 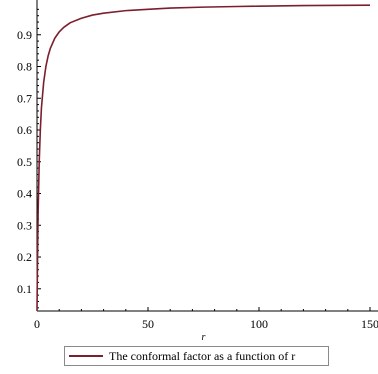 I want to click on legend-label: The conformal factor as a function of r, so click(x=202, y=355).